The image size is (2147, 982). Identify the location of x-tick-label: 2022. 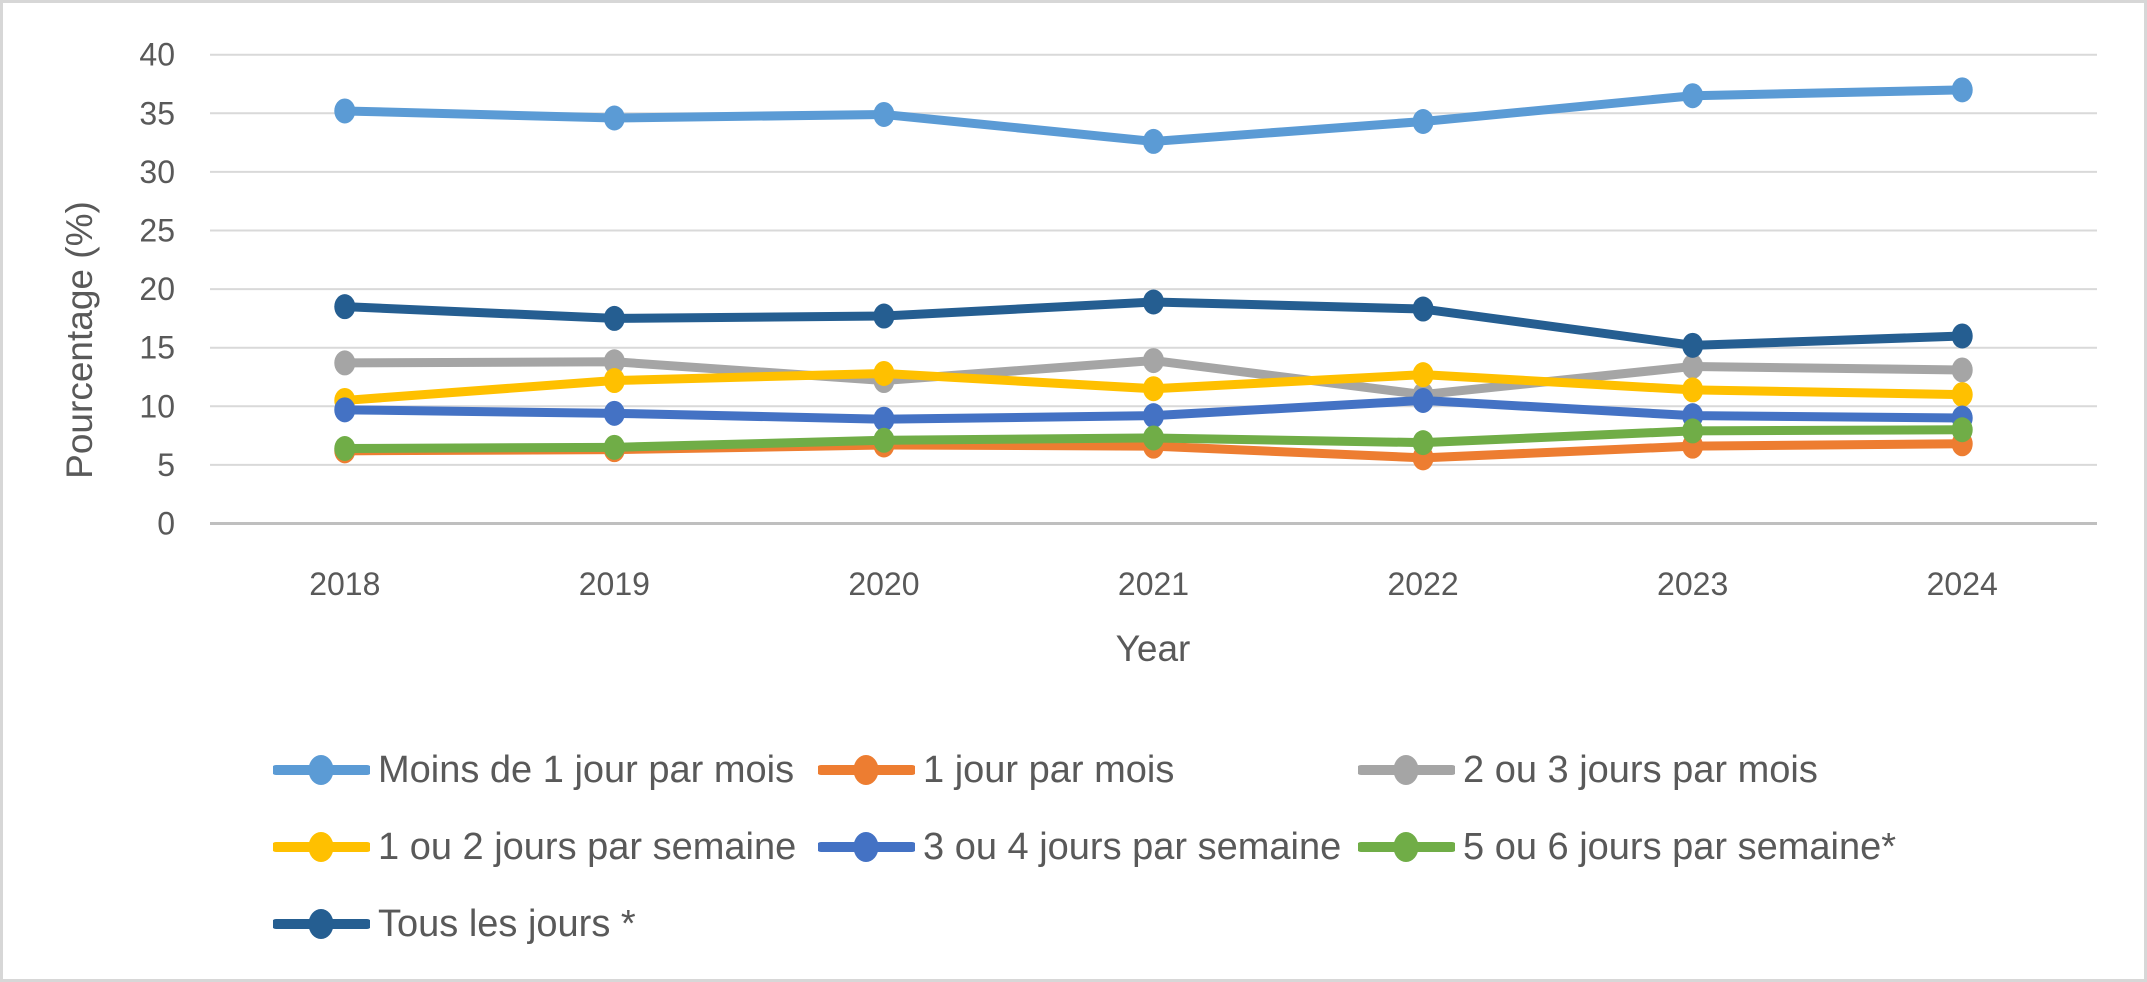
(1422, 584).